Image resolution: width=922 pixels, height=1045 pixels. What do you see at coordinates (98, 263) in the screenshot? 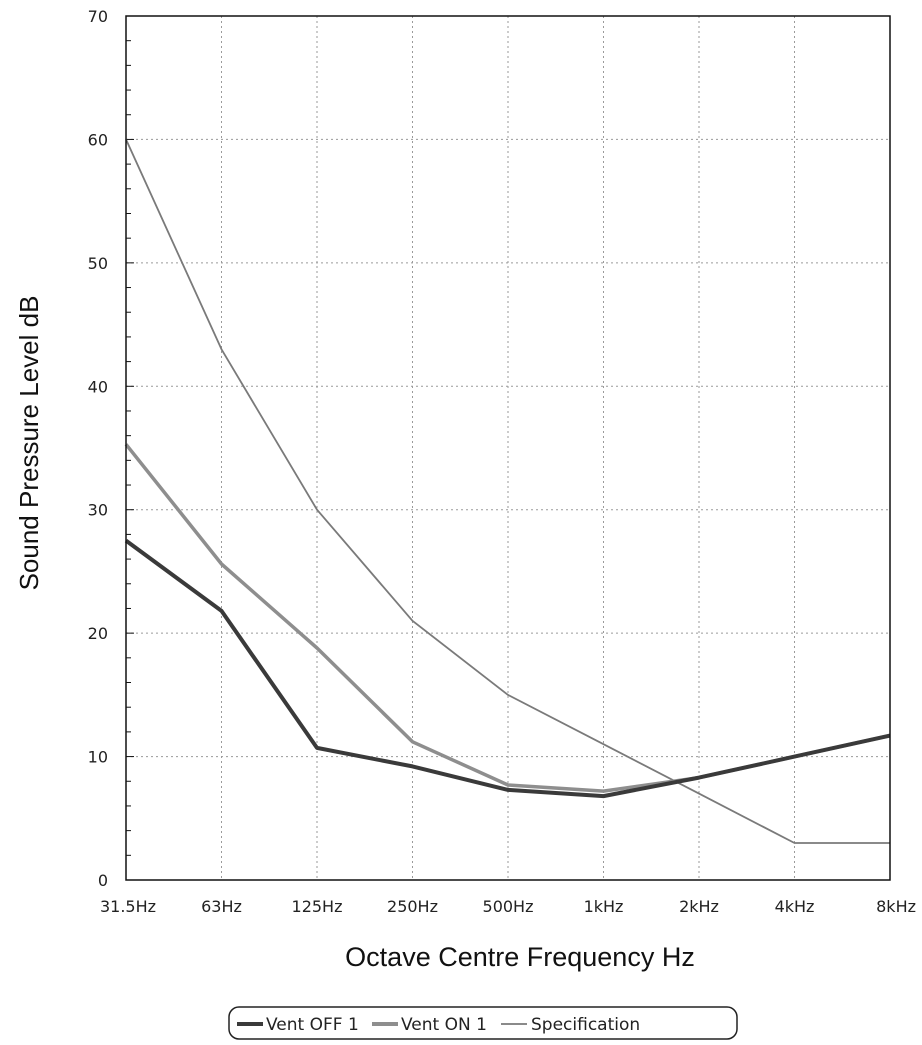
I see `y-tick-label: 50` at bounding box center [98, 263].